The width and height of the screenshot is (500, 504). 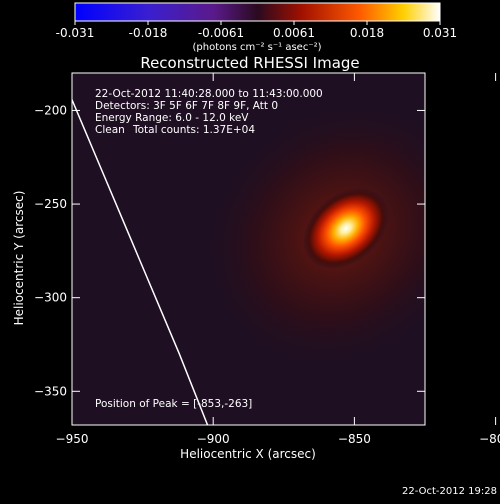 What do you see at coordinates (367, 33) in the screenshot?
I see `colorbar-tick-label: 0.018` at bounding box center [367, 33].